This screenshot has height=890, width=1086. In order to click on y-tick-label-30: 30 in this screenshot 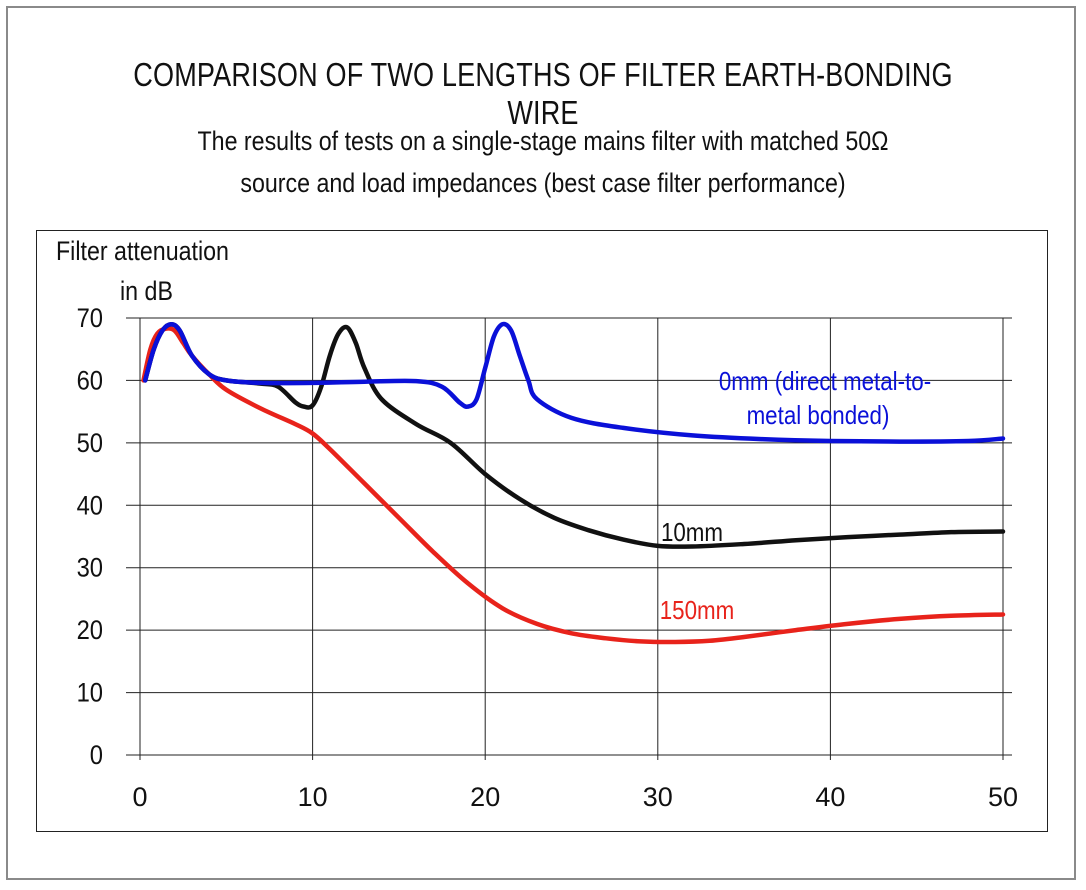, I will do `click(90, 568)`.